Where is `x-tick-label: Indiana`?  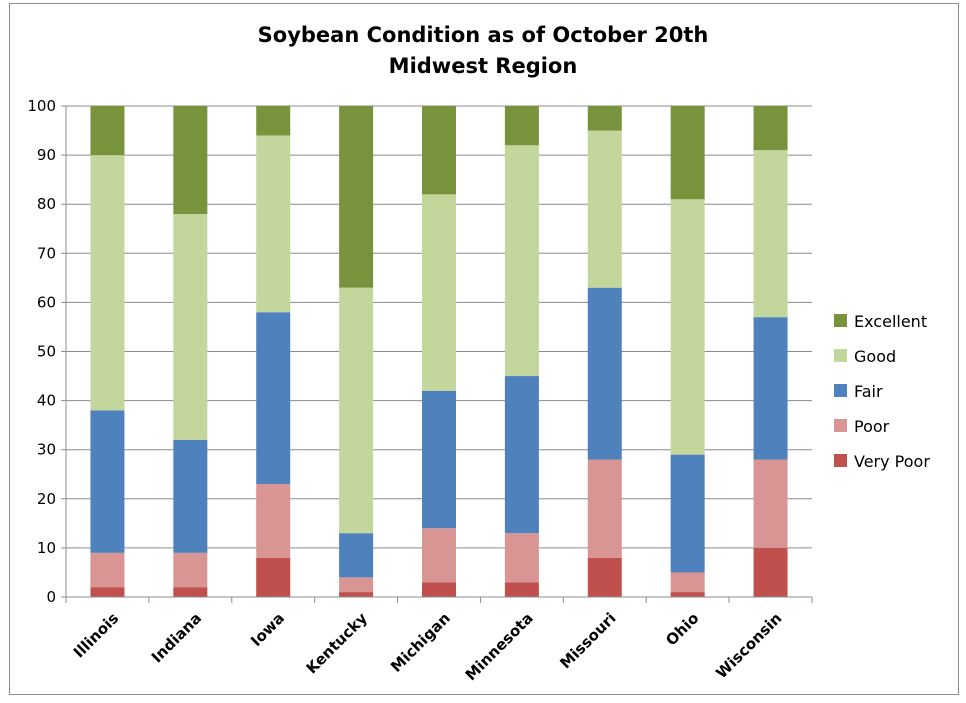 x-tick-label: Indiana is located at coordinates (176, 637).